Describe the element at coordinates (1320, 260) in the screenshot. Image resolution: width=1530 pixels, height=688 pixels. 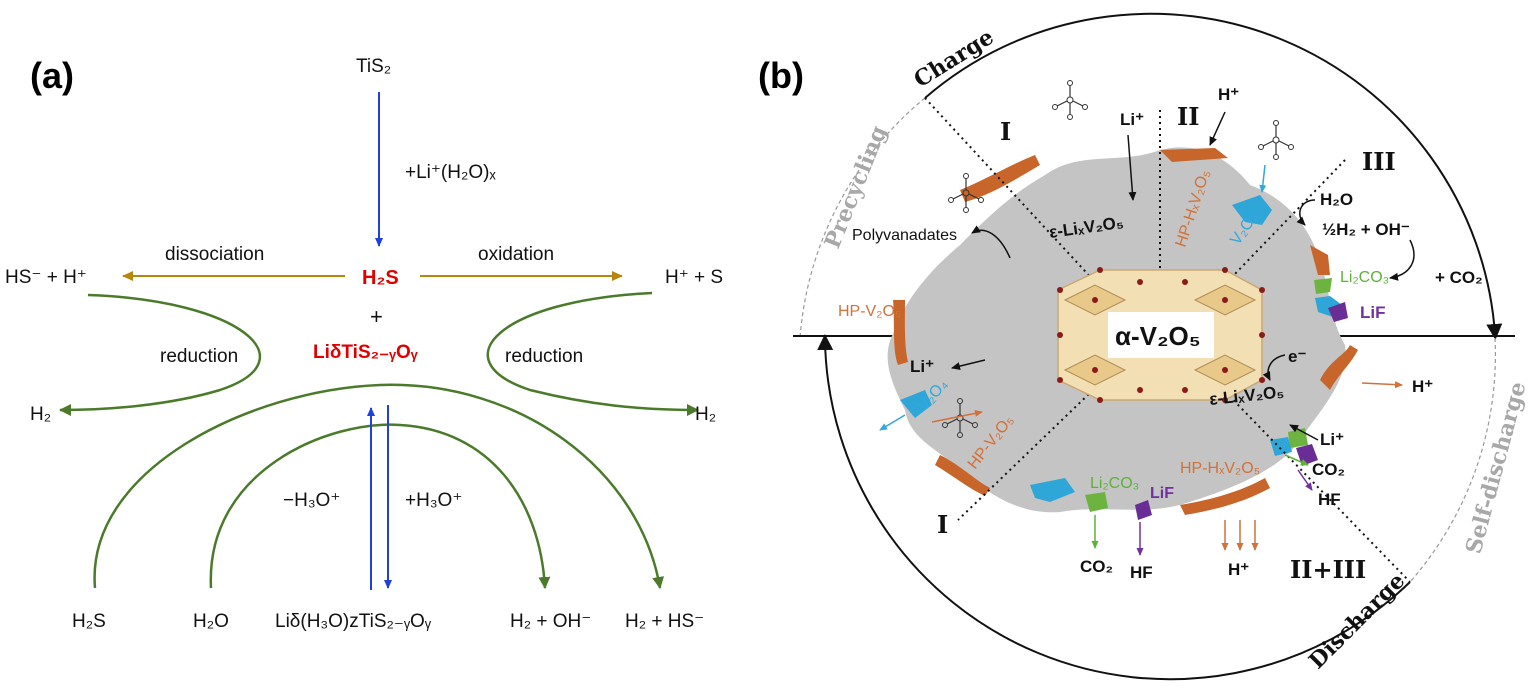
I see `hp-right-patch` at that location.